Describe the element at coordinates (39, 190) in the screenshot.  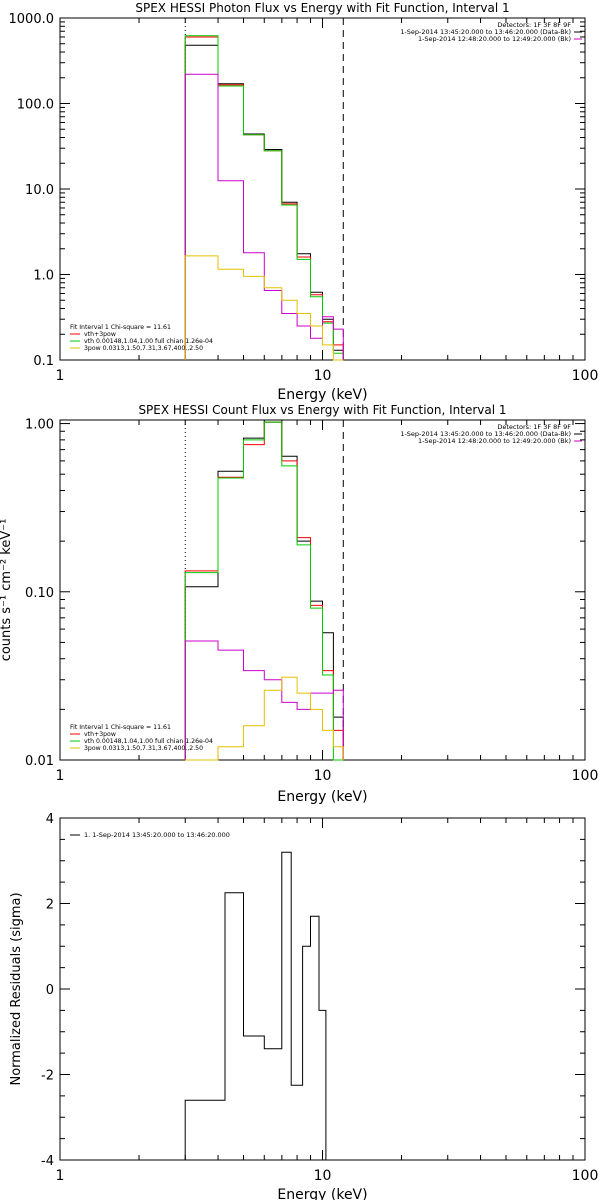
I see `y-tick-label: 10.0` at that location.